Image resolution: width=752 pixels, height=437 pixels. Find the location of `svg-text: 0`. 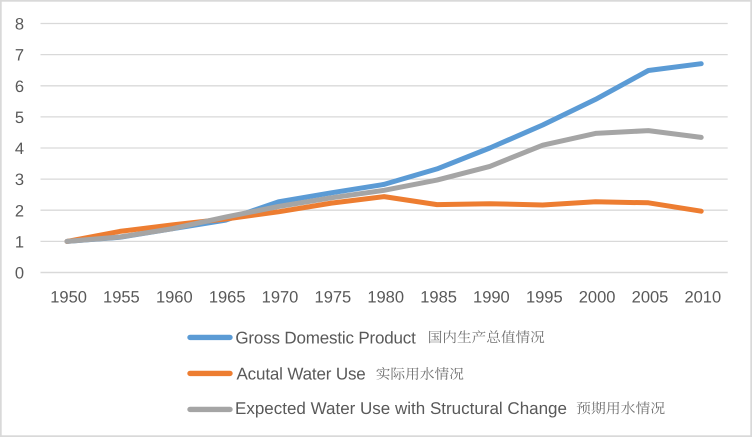

svg-text: 0 is located at coordinates (19, 274).